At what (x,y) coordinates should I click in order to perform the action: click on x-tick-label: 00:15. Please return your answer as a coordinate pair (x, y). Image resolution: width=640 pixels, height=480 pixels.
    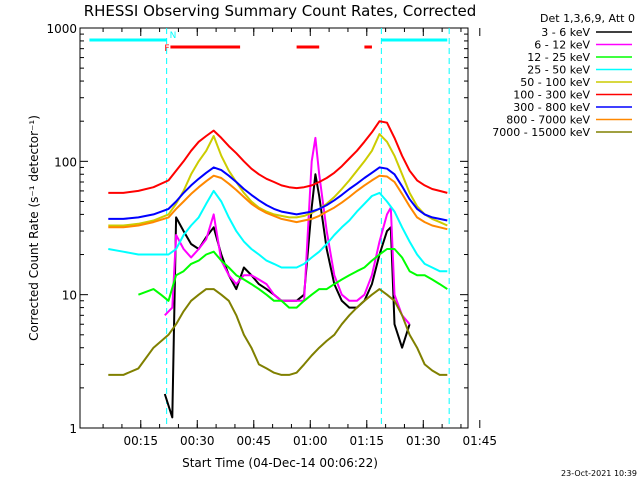
    Looking at the image, I should click on (140, 441).